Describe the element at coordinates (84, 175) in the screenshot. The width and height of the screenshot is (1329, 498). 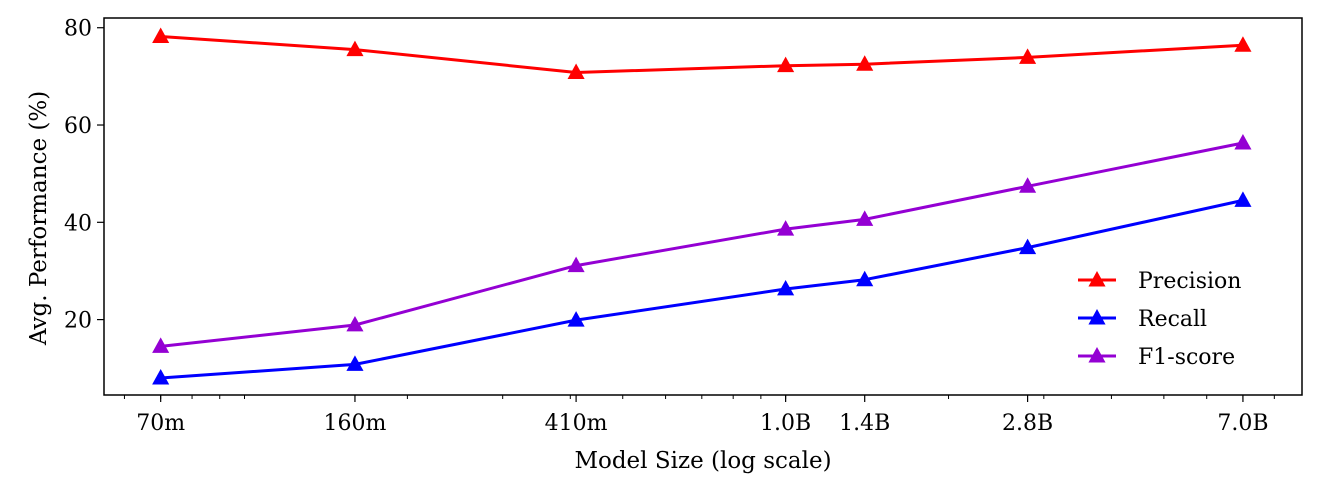
I see `y-axis: 20 40 60 80` at that location.